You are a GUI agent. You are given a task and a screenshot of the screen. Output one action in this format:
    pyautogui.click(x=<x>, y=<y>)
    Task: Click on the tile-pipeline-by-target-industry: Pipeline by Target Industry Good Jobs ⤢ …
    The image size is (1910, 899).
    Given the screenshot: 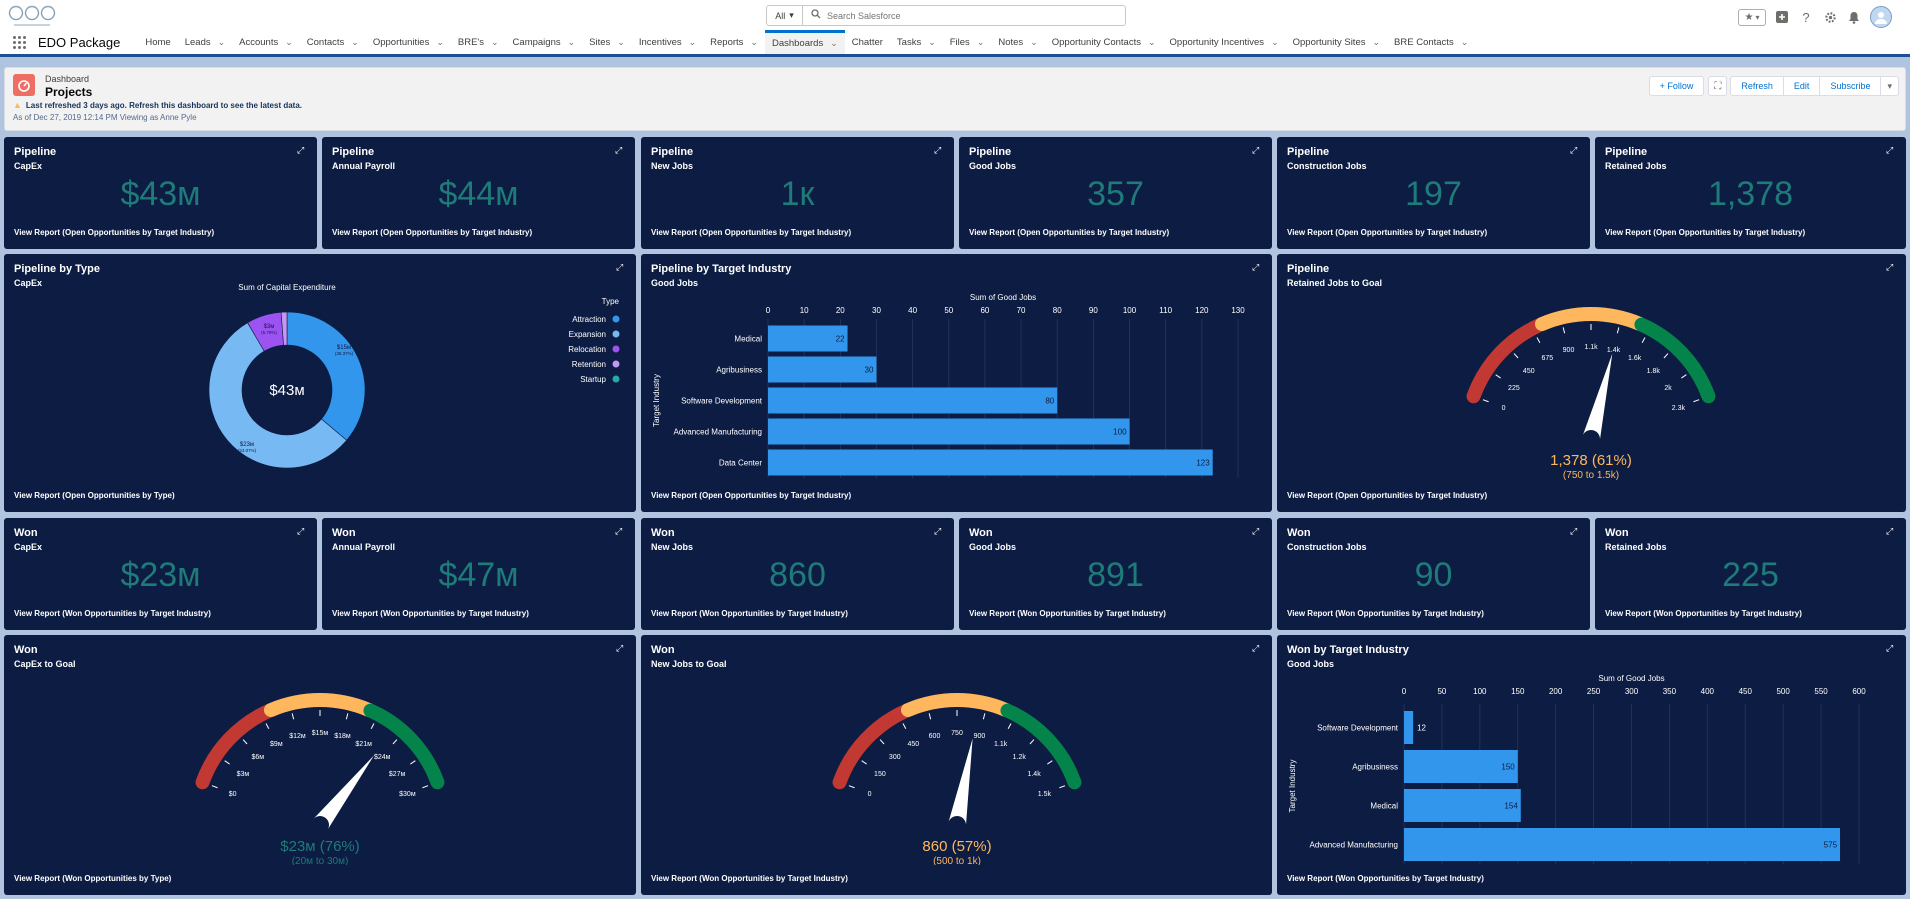 What is the action you would take?
    pyautogui.click(x=956, y=383)
    